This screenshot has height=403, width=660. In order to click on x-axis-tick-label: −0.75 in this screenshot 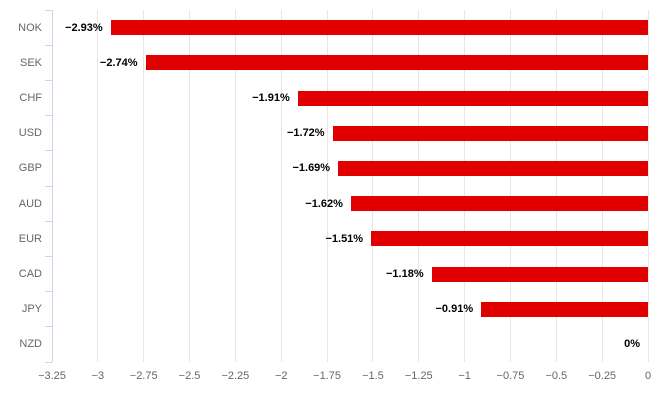, I will do `click(510, 376)`.